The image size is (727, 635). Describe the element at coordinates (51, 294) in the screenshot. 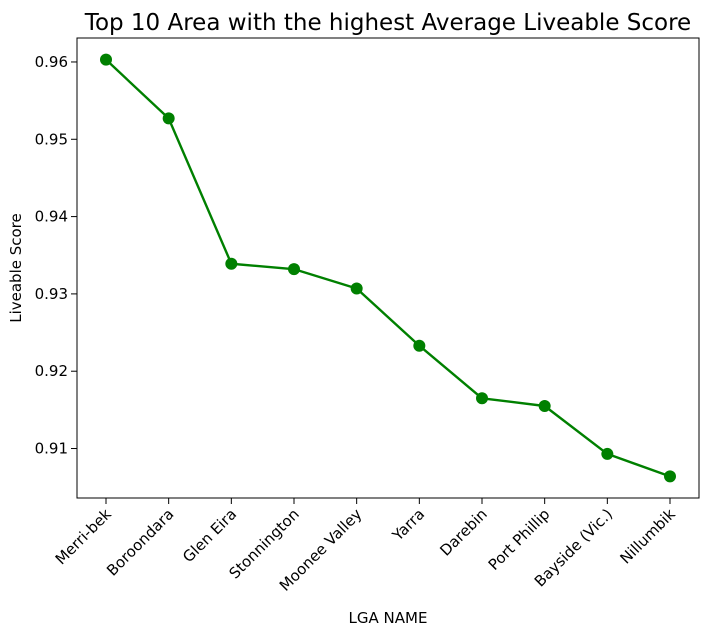

I see `y-tick-label: 0.93` at that location.